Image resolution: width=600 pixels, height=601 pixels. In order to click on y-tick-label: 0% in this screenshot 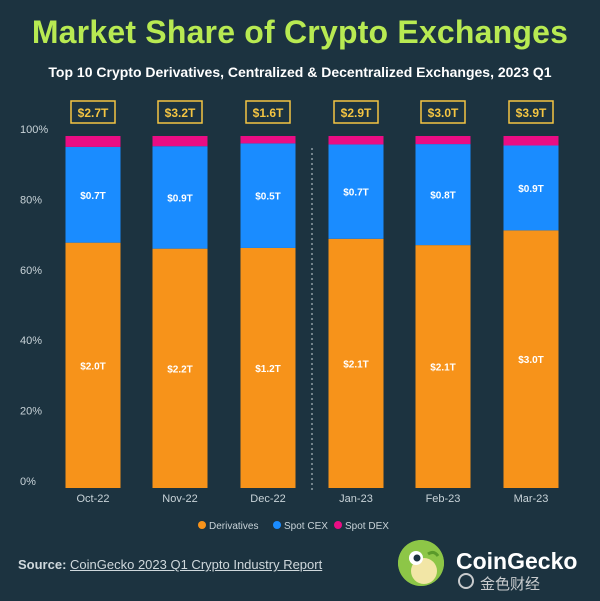, I will do `click(28, 482)`.